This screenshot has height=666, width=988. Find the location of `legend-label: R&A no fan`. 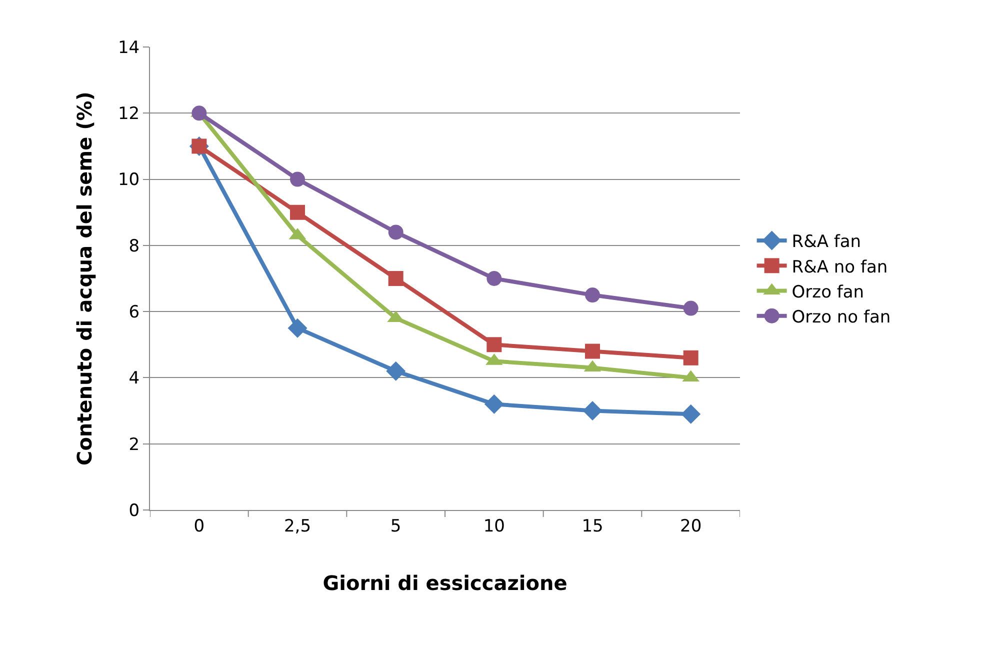

legend-label: R&A no fan is located at coordinates (840, 267).